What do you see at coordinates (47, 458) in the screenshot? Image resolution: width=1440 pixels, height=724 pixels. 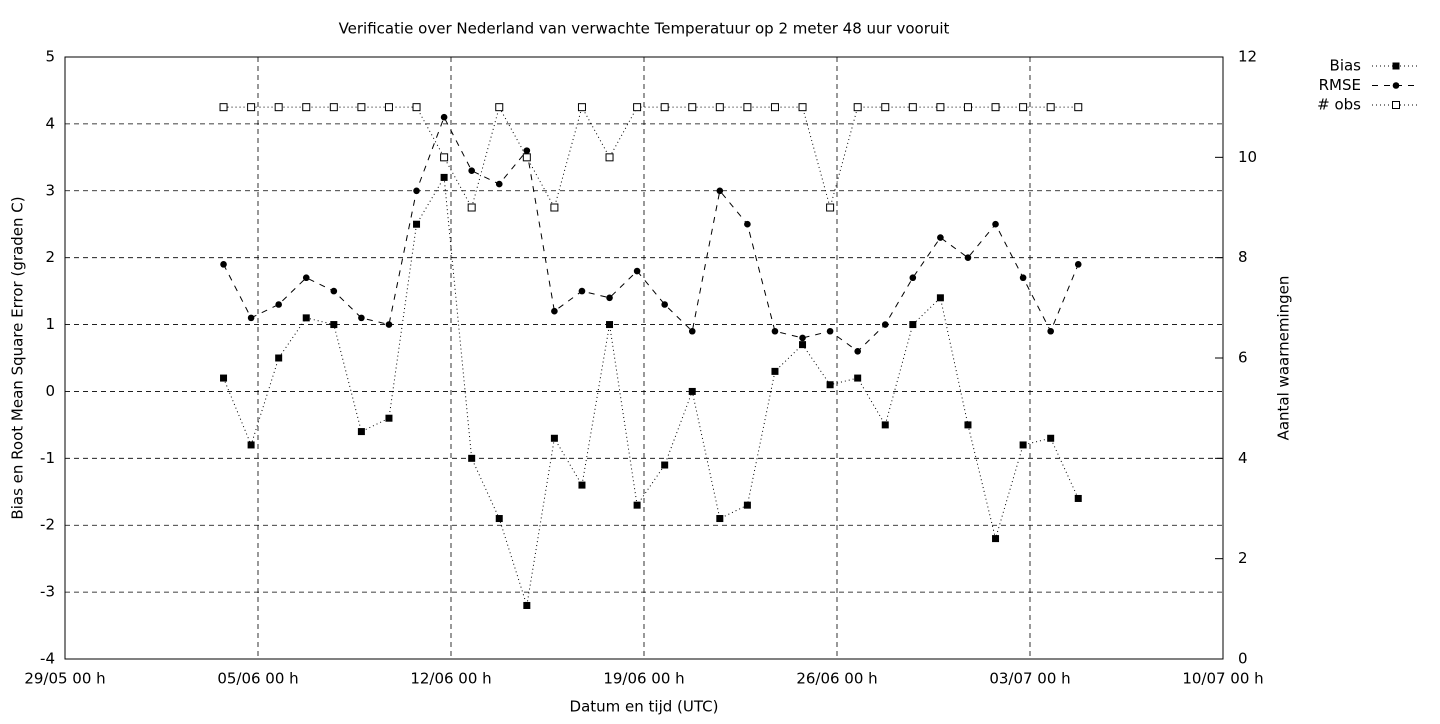 I see `y-tick-label: -1` at bounding box center [47, 458].